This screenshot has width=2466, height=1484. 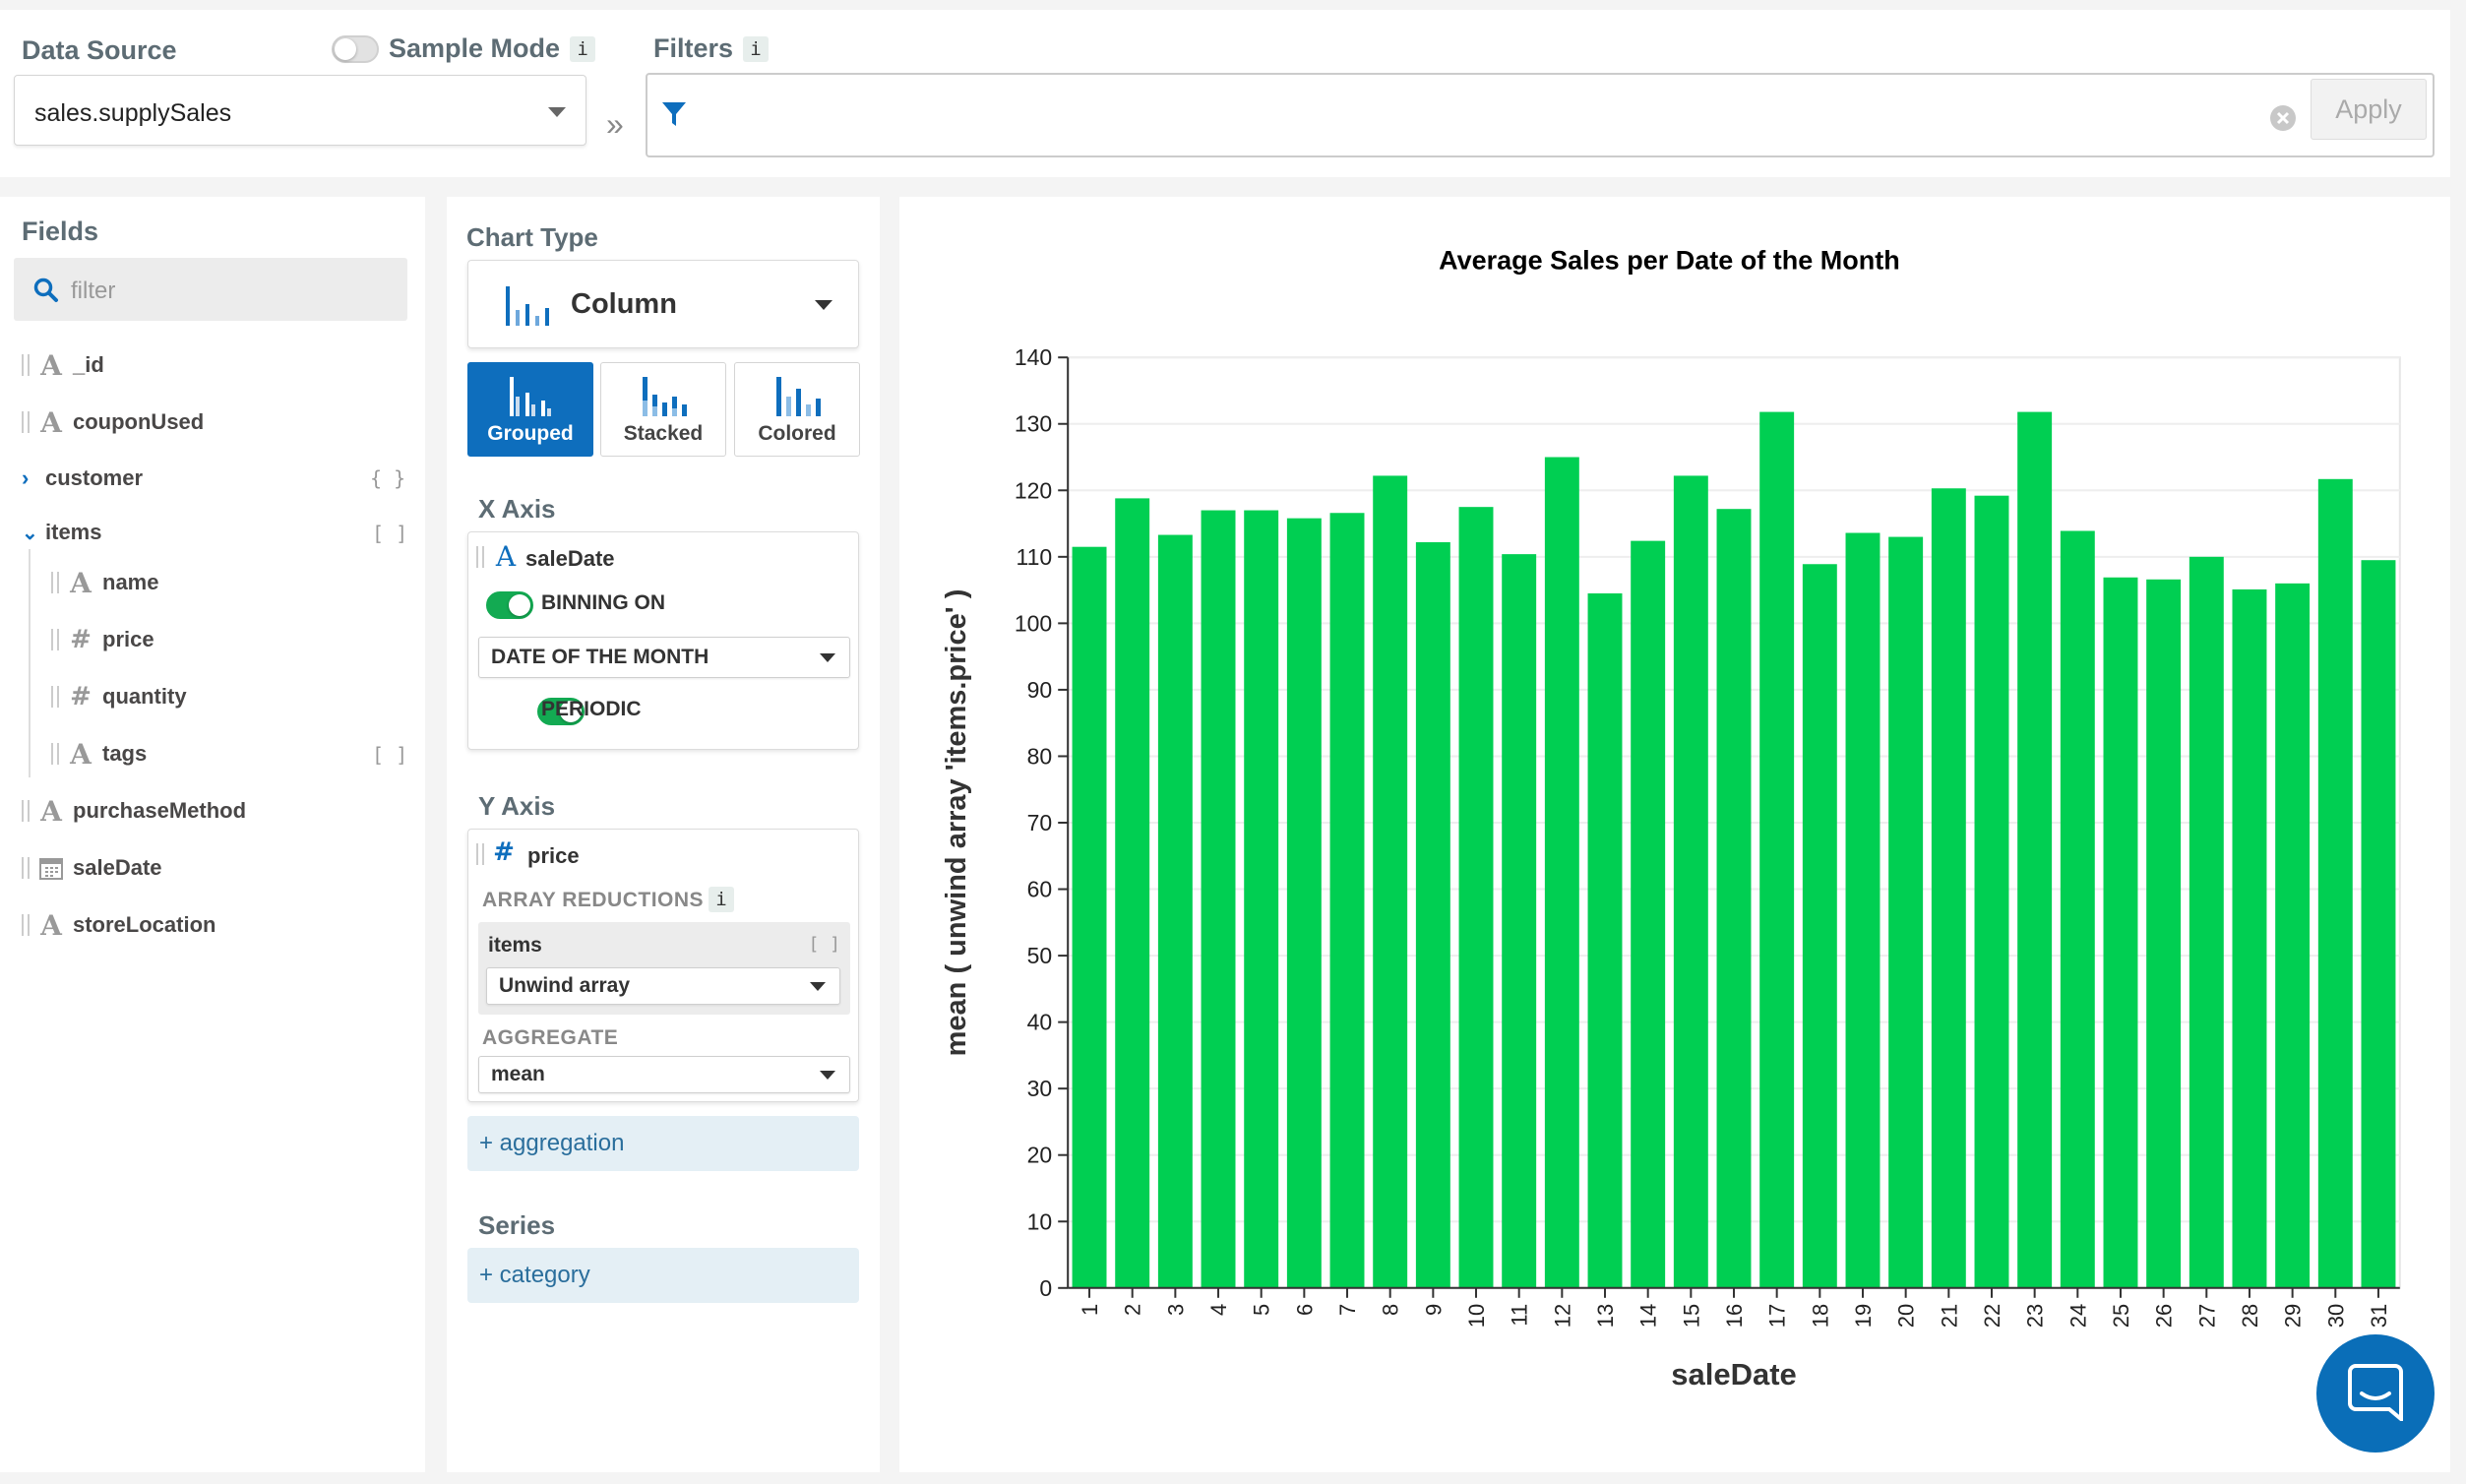 I want to click on grouped-subtype-button: Grouped, so click(x=530, y=410).